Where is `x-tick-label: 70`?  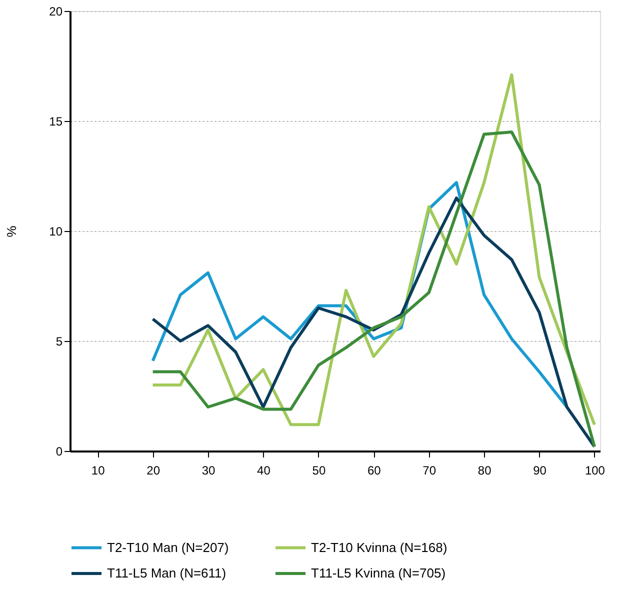
x-tick-label: 70 is located at coordinates (429, 471).